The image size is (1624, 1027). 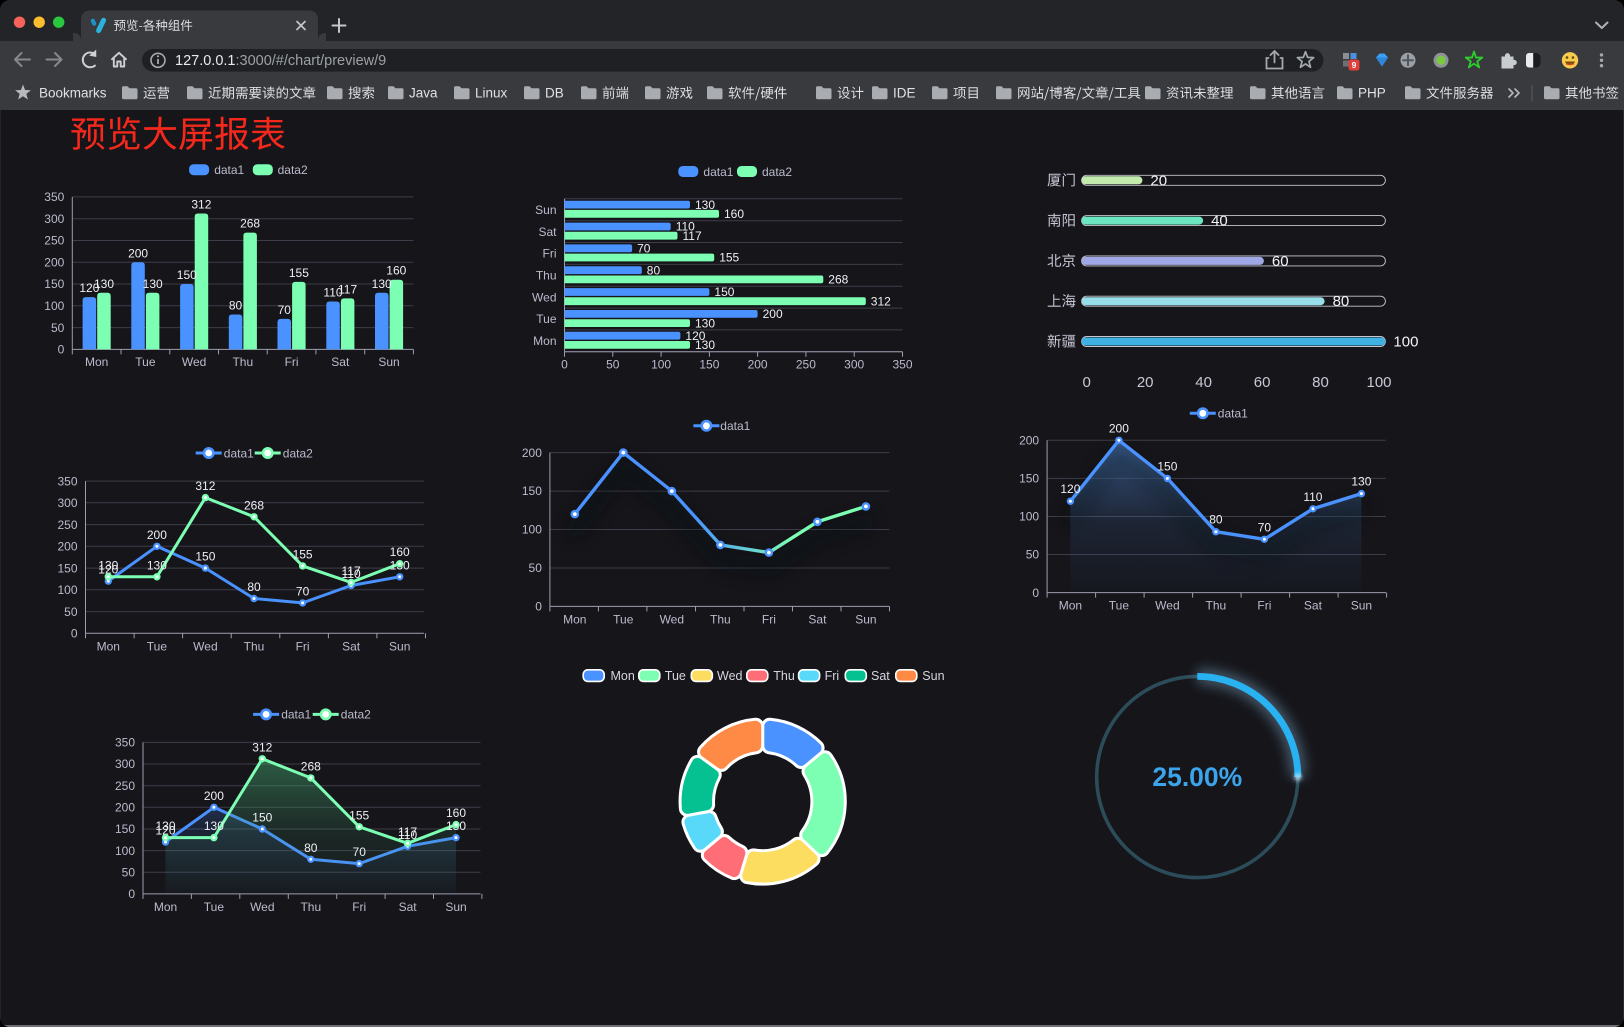 I want to click on svg-text: IDE, so click(x=904, y=93).